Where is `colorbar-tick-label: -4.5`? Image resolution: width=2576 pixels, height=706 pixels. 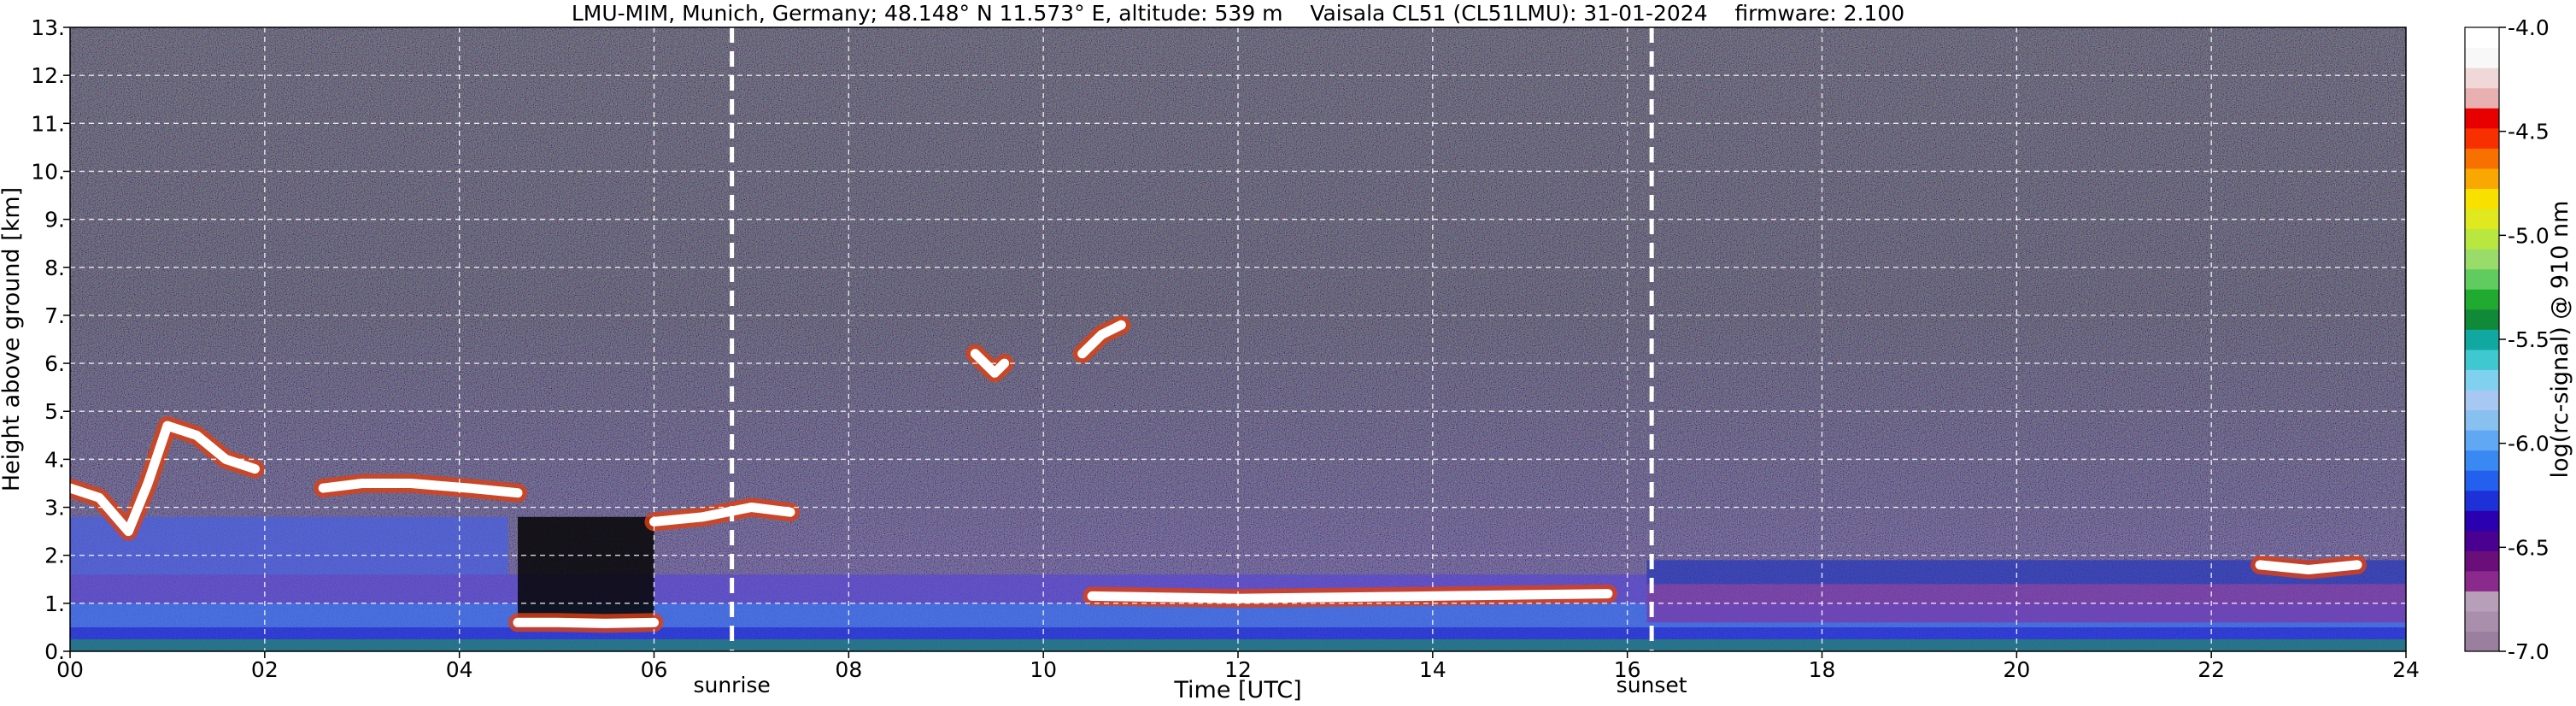
colorbar-tick-label: -4.5 is located at coordinates (2529, 132).